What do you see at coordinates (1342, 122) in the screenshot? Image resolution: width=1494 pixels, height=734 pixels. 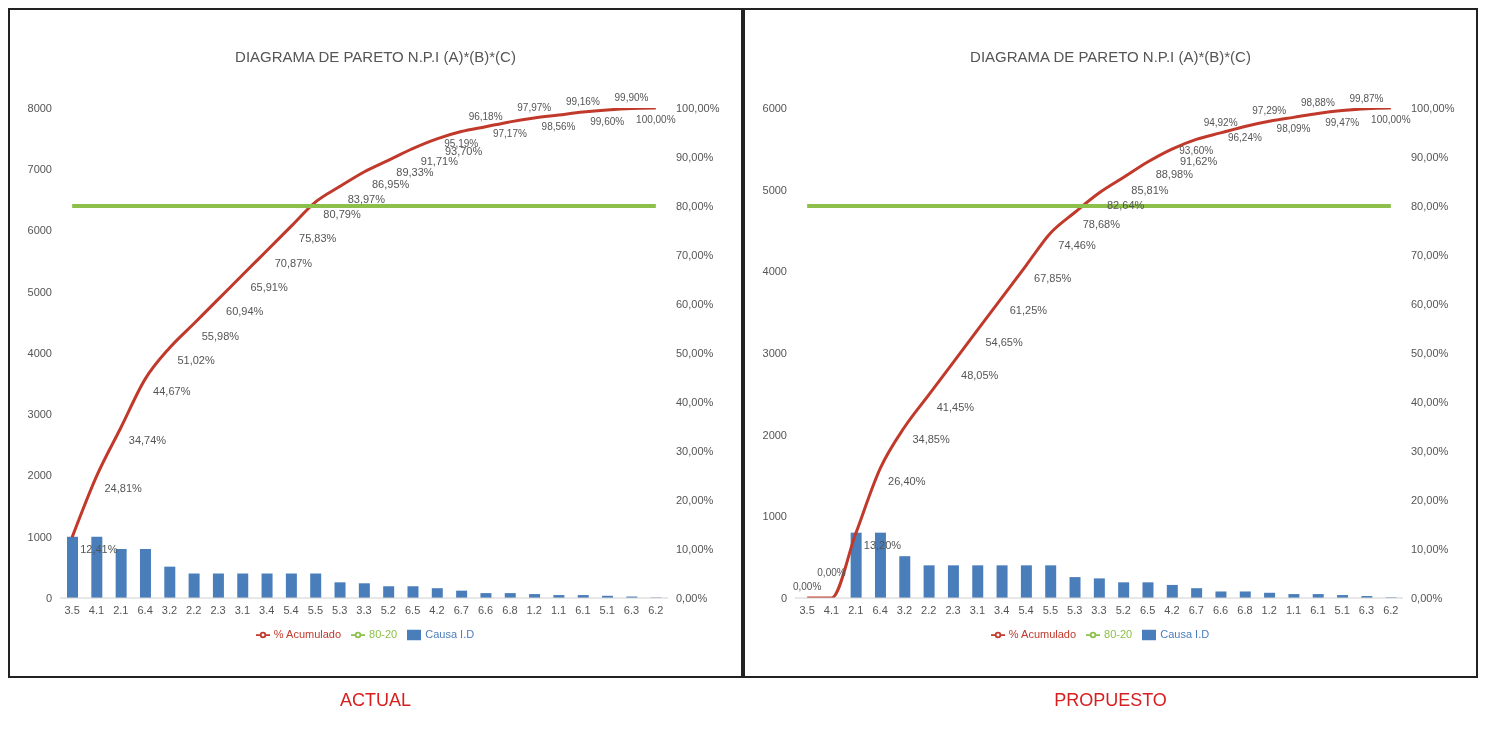 I see `data-label: 99,47%` at bounding box center [1342, 122].